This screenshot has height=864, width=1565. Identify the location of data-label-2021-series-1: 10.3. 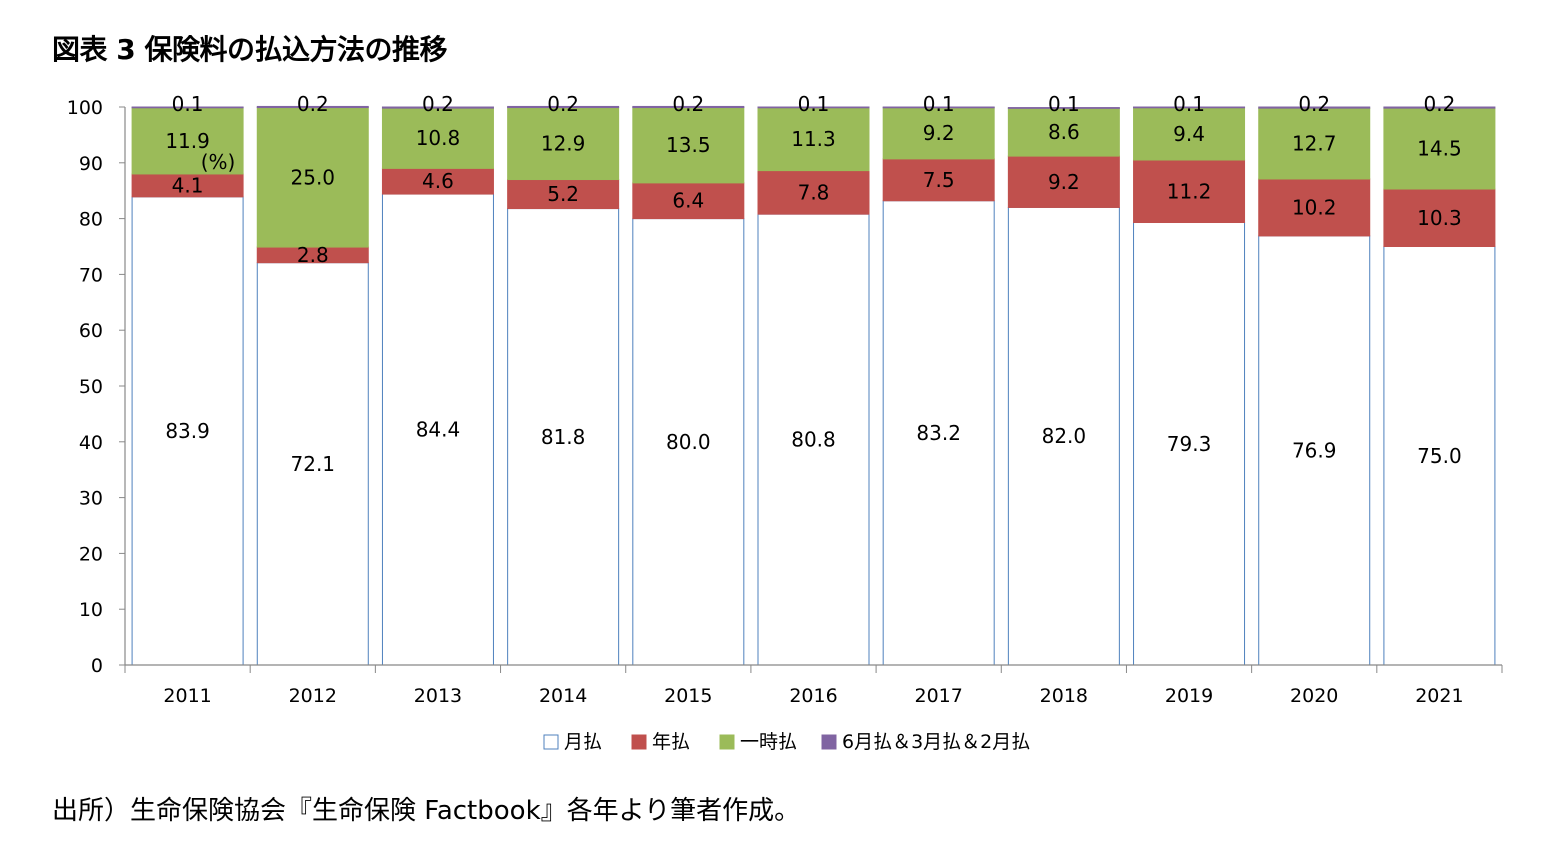
(1439, 218).